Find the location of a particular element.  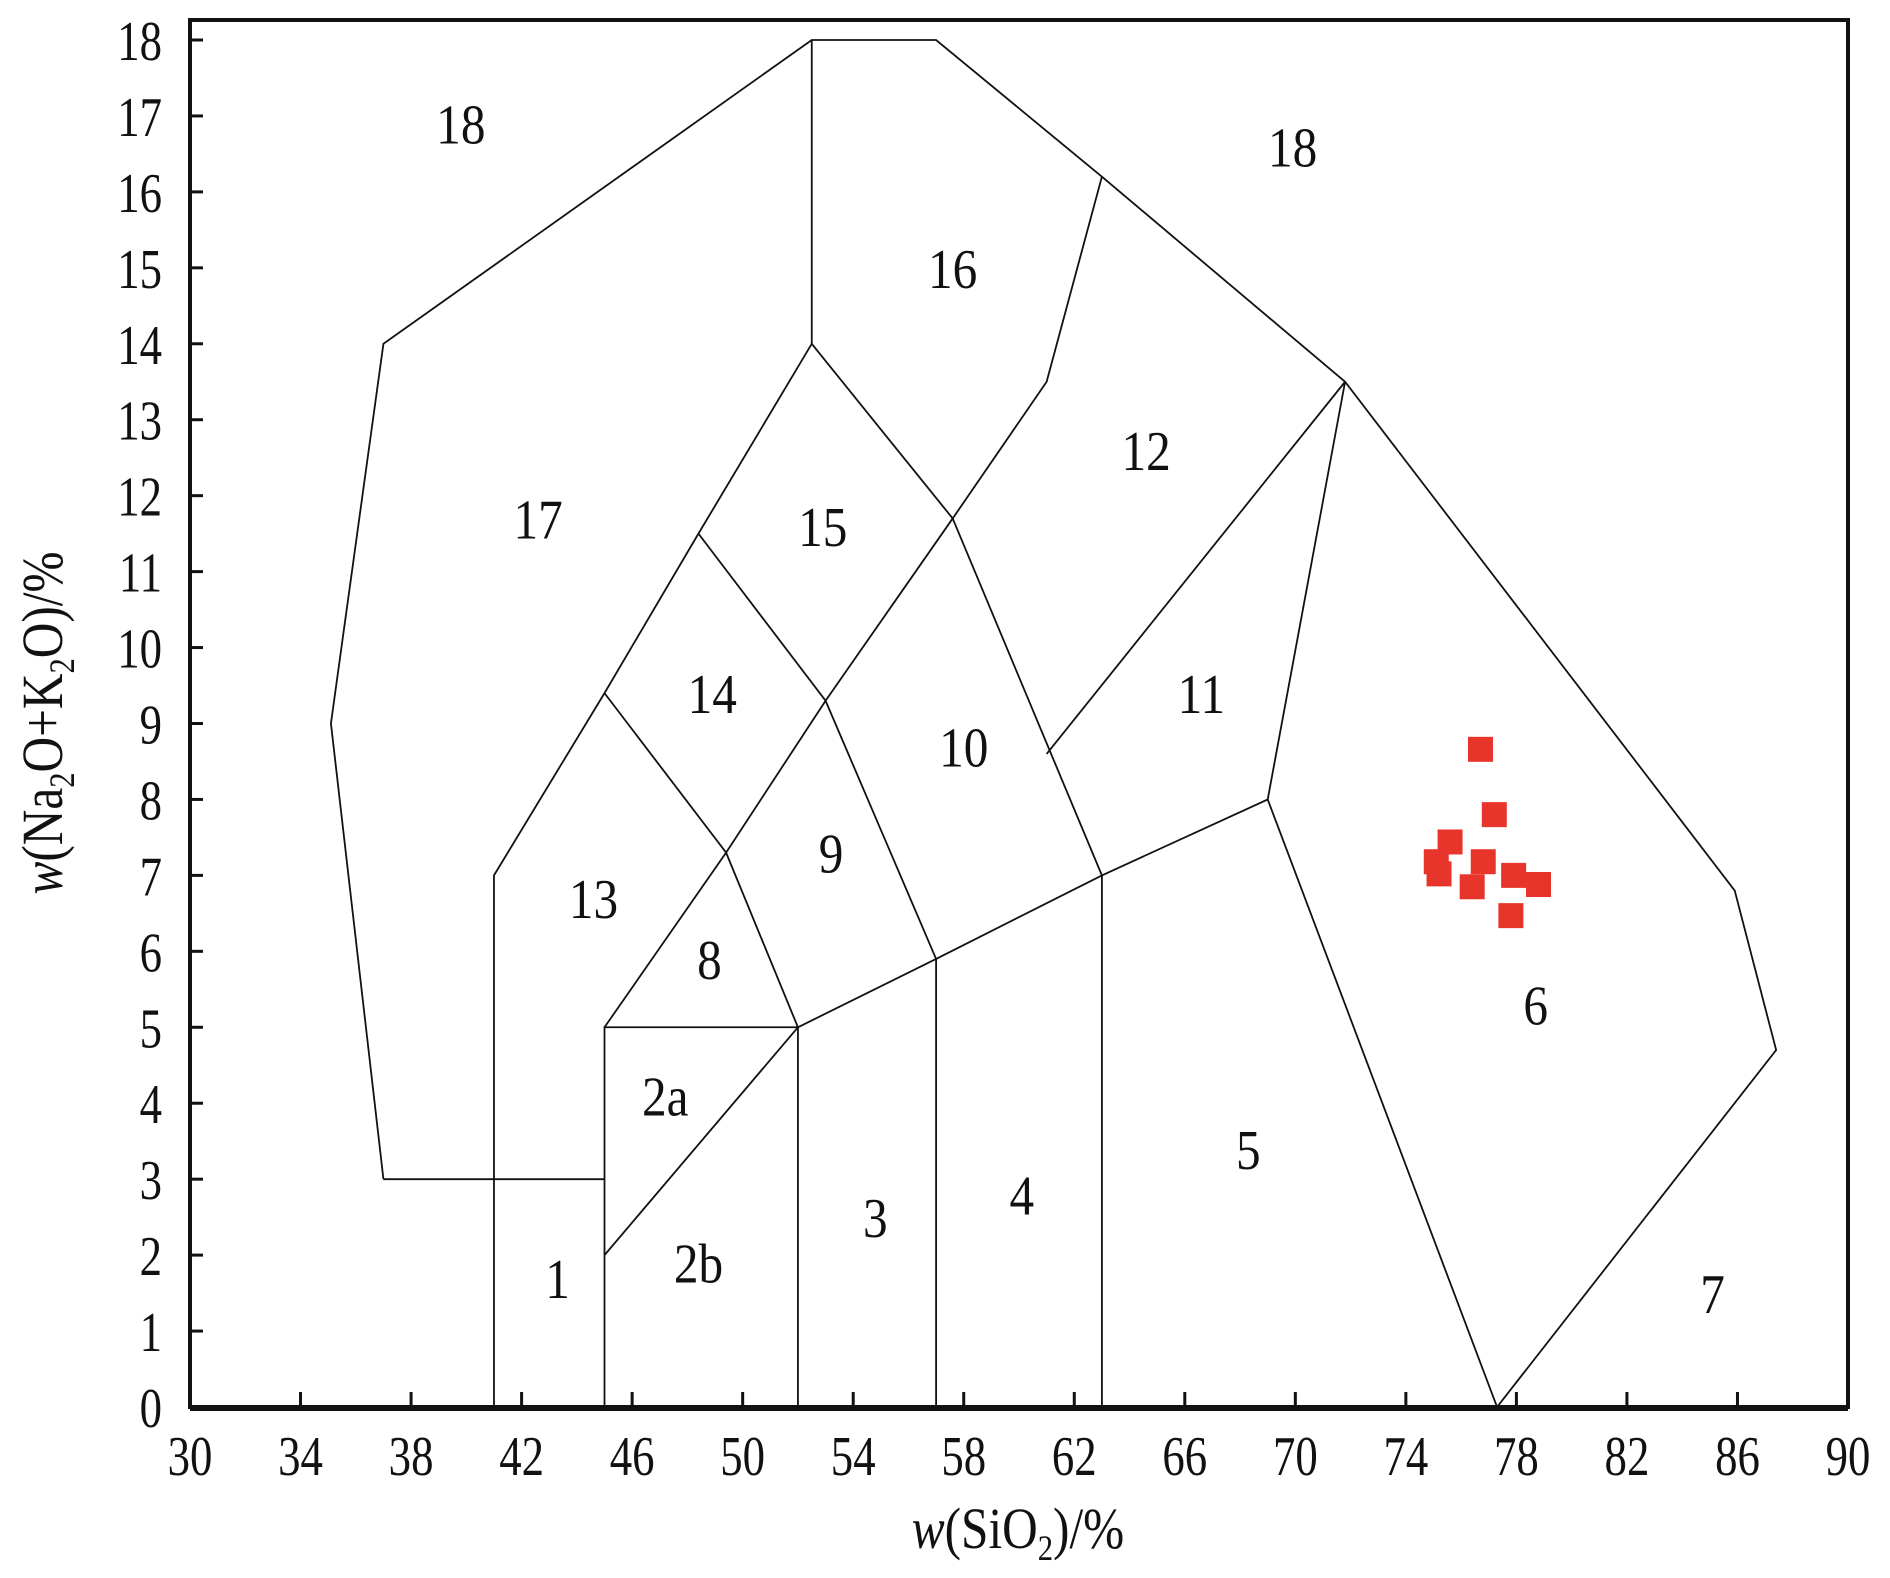

y-tick-label: 15 is located at coordinates (139, 269).